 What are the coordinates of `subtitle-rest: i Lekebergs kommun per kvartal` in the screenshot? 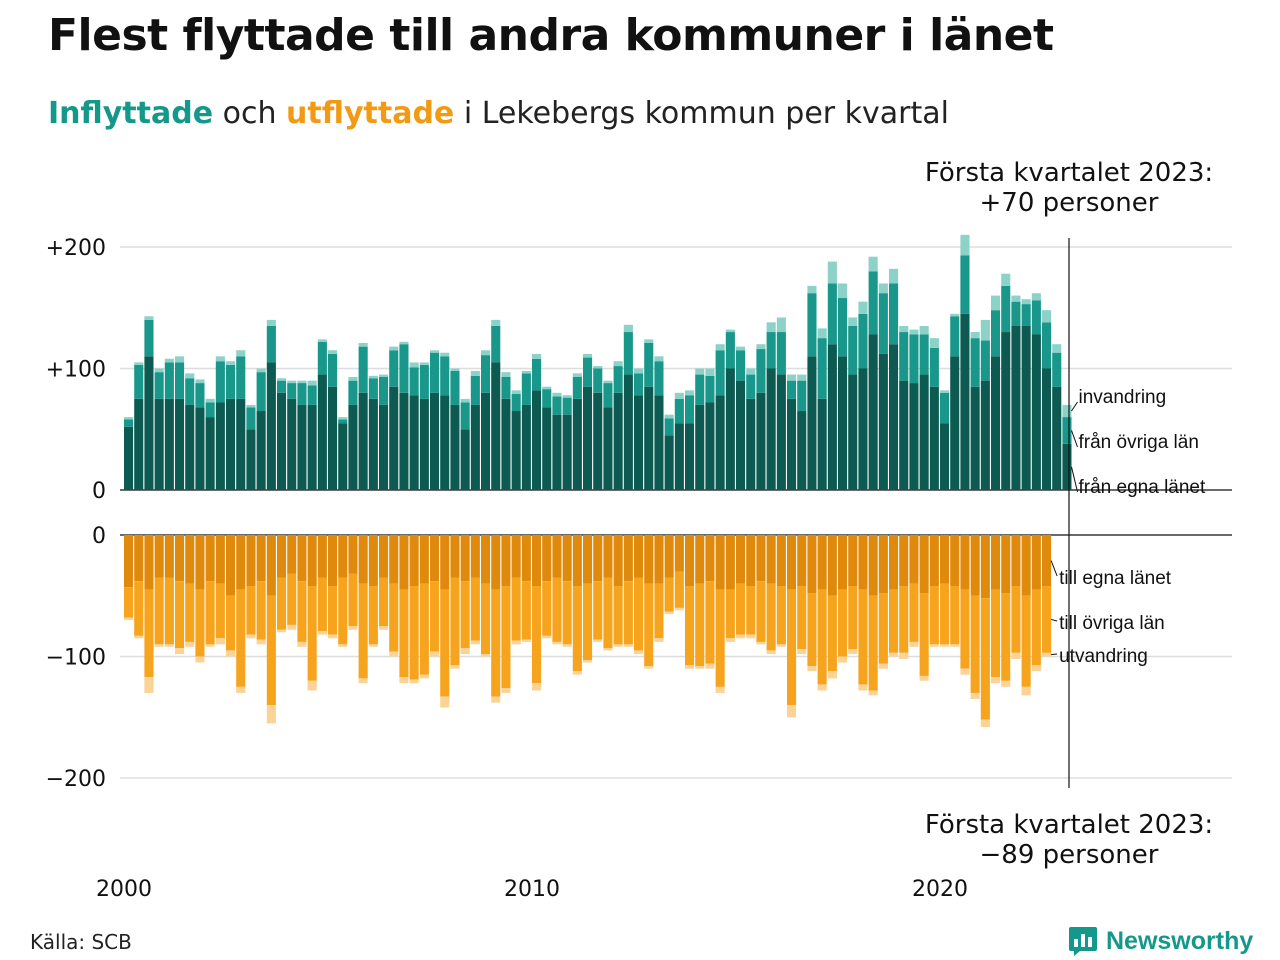 It's located at (706, 113).